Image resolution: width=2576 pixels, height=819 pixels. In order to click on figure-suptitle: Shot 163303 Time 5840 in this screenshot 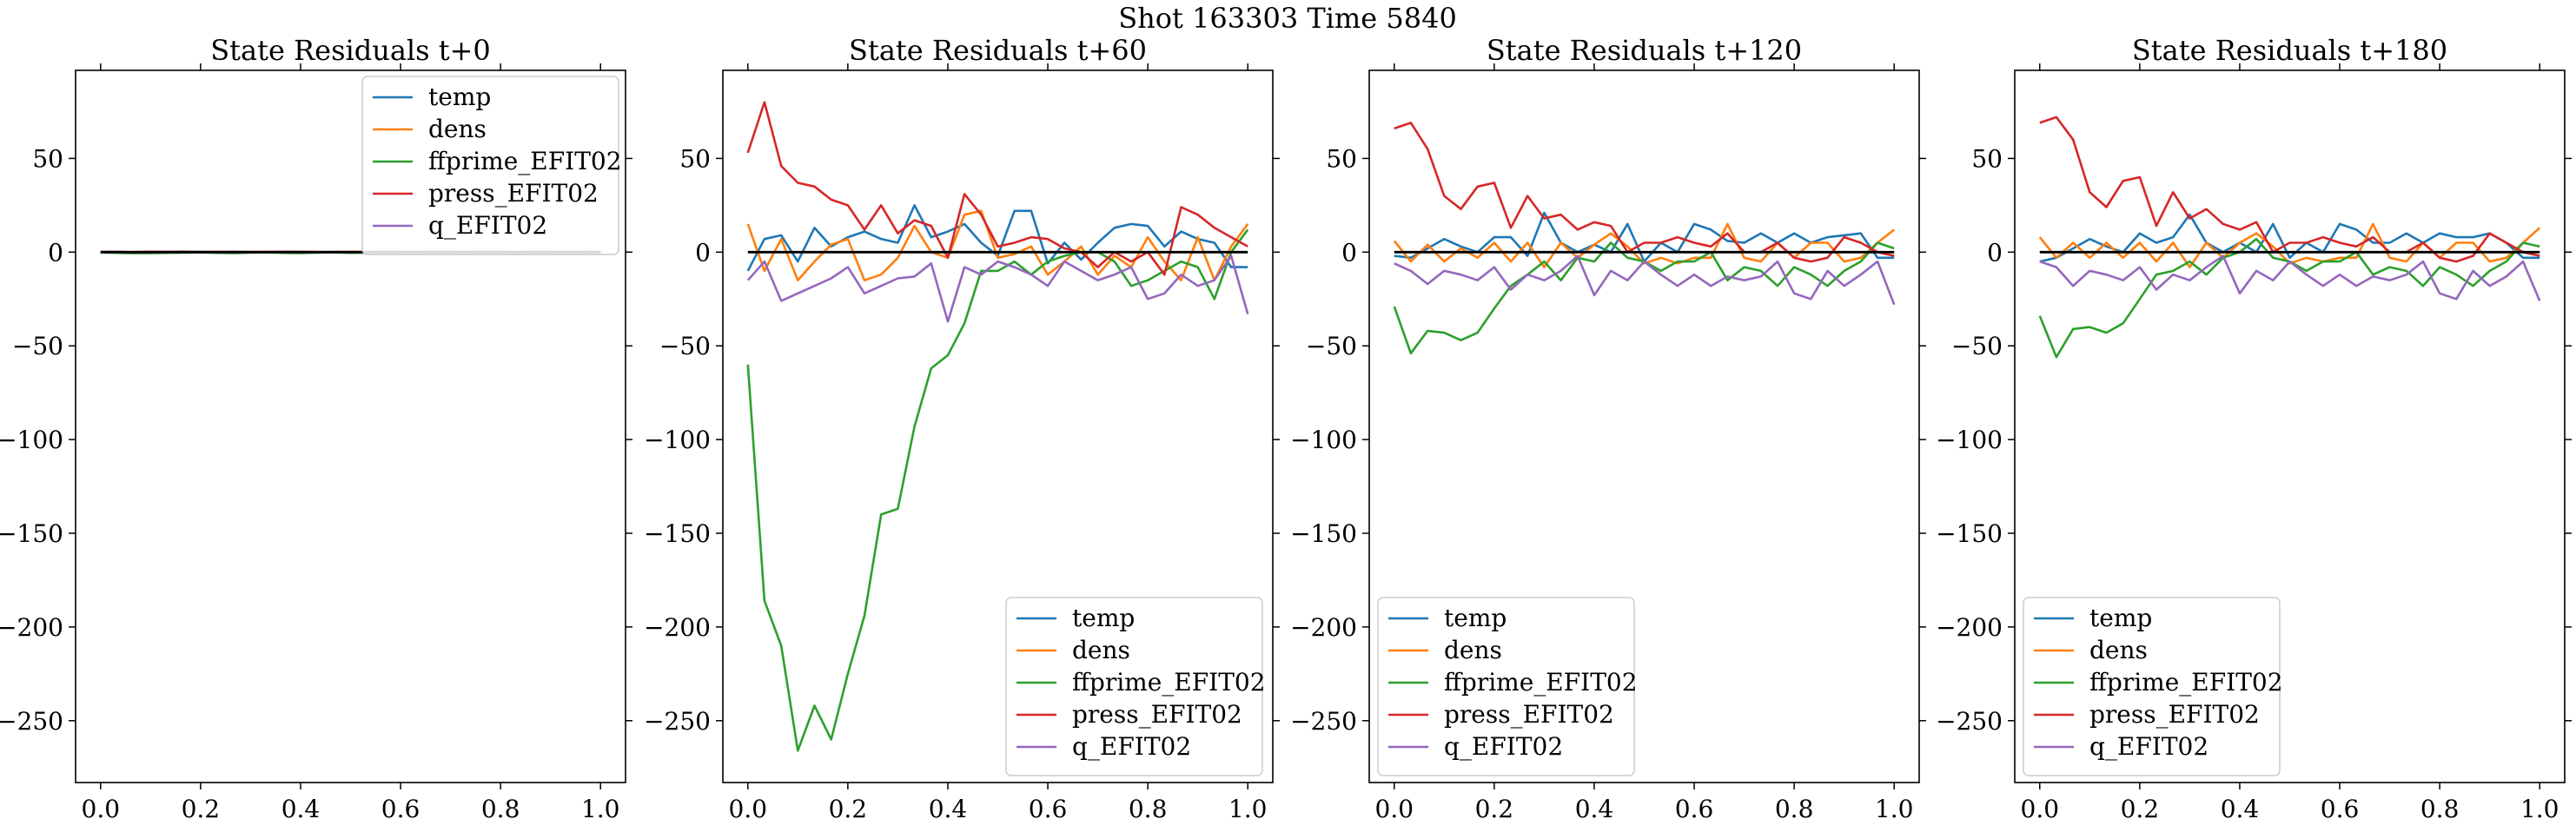, I will do `click(1287, 18)`.